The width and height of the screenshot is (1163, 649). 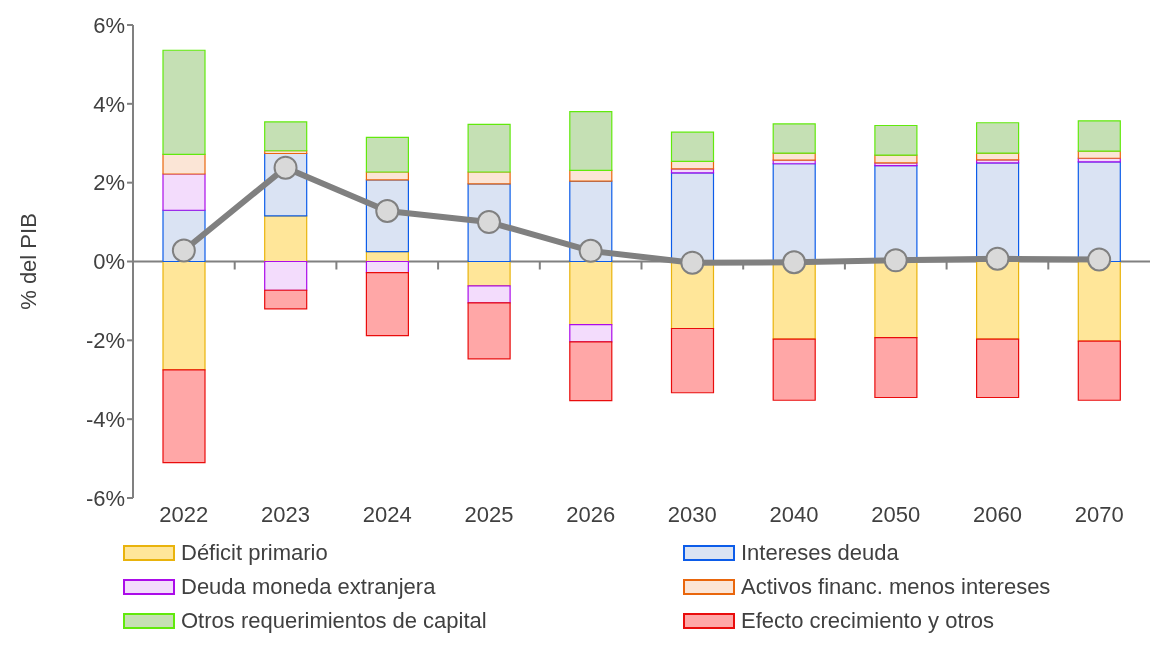 I want to click on y-tick-label: 4%, so click(x=109, y=104).